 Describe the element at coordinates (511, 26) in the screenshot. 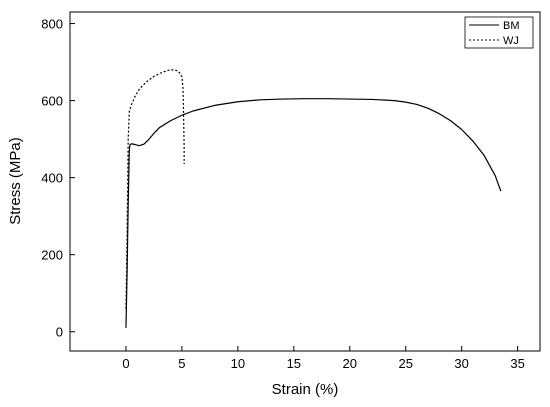

I see `legend-label-bm: BM` at that location.